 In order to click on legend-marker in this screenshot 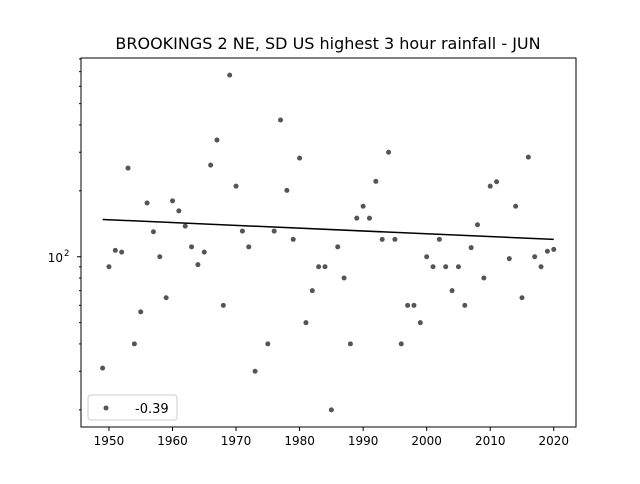, I will do `click(106, 408)`.